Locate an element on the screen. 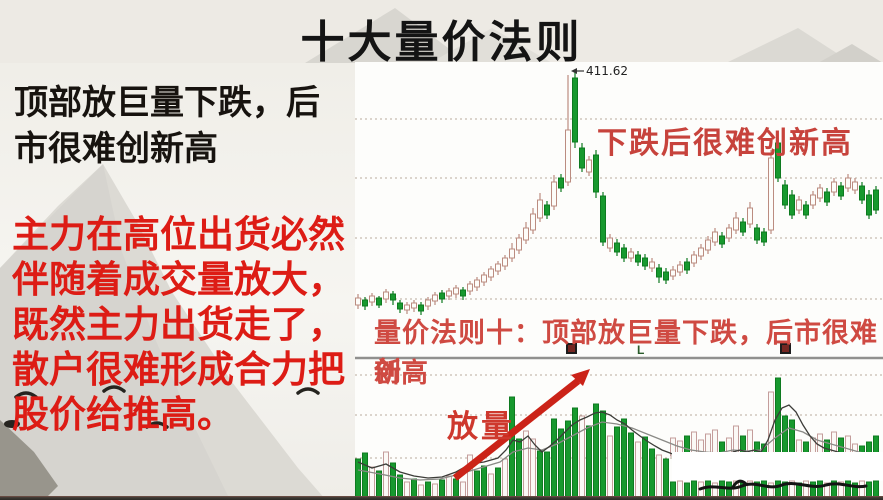  red-arrow-shaft is located at coordinates (516, 429).